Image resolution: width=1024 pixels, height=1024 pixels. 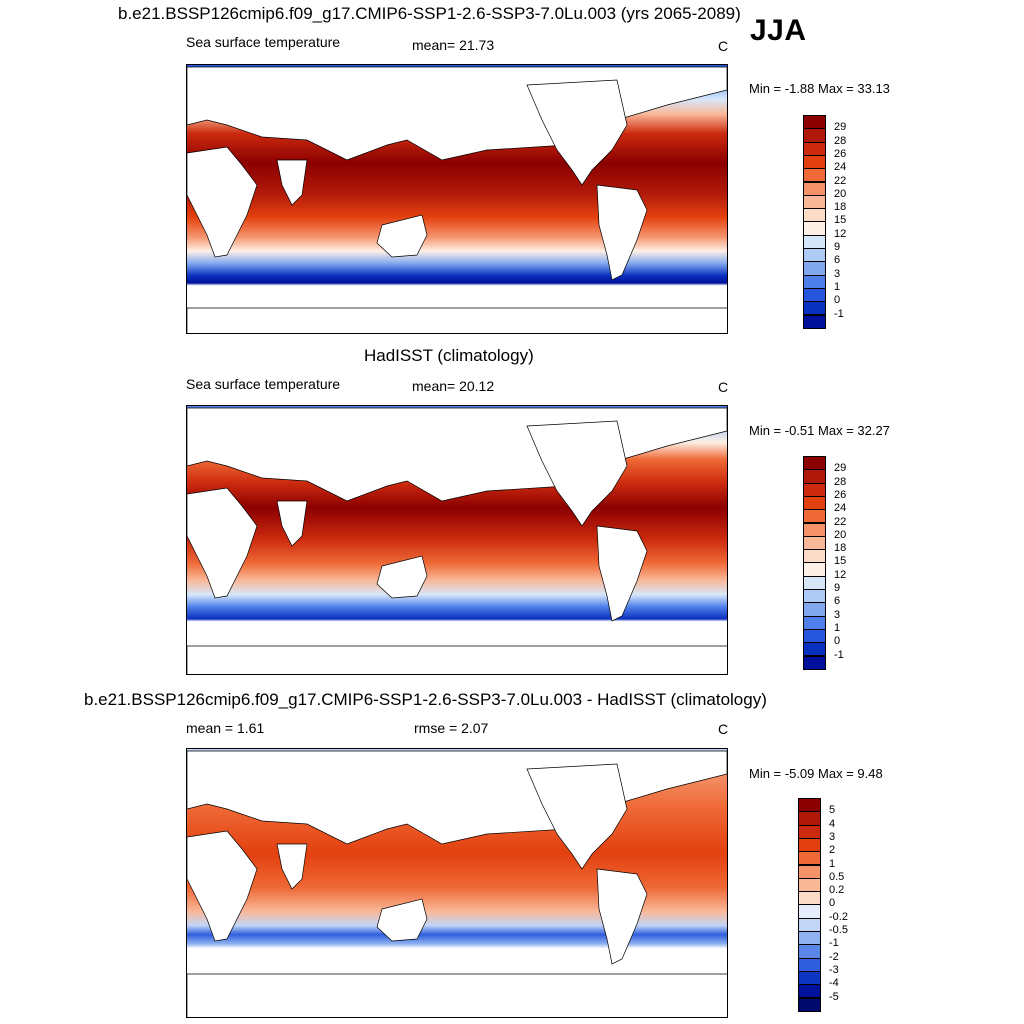 I want to click on panel-1-map, so click(x=457, y=199).